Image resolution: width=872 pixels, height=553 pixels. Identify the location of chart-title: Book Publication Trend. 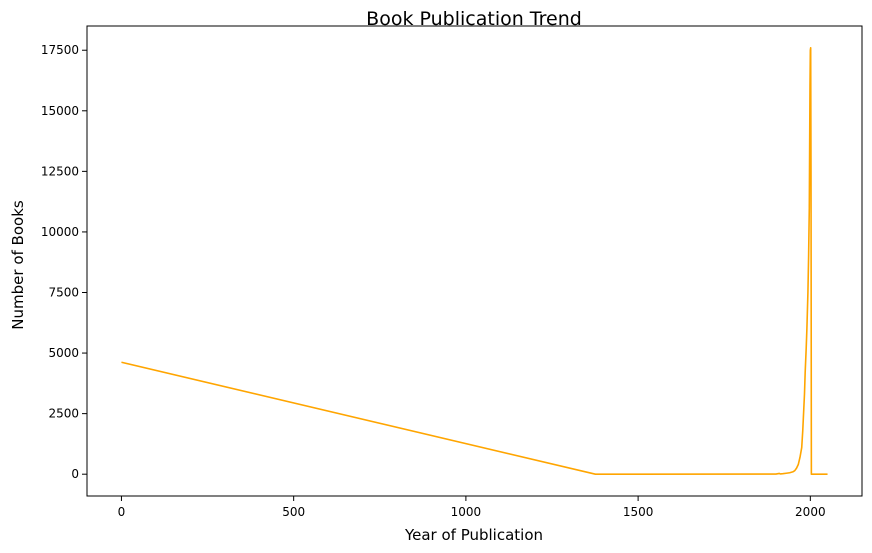
(474, 19).